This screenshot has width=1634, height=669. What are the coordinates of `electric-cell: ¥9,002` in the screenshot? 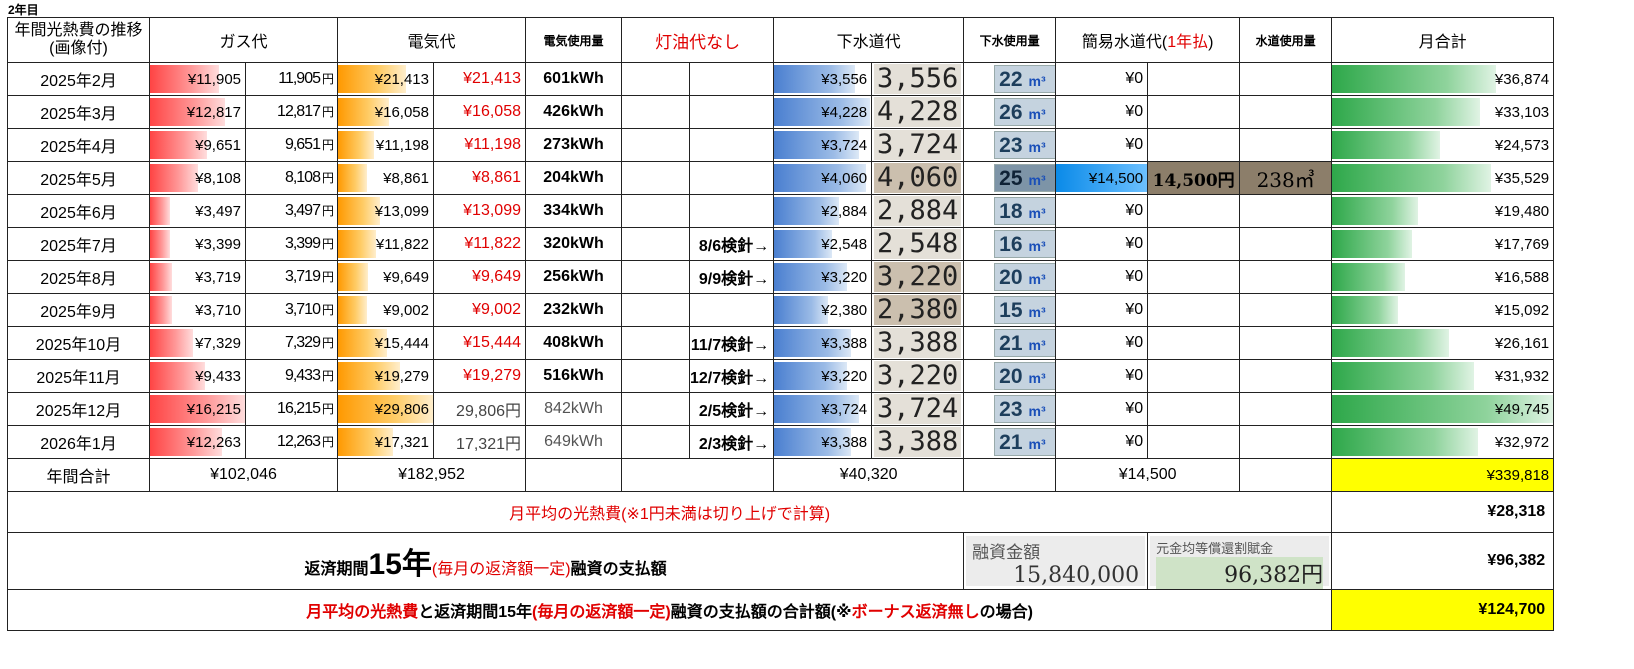 It's located at (385, 310).